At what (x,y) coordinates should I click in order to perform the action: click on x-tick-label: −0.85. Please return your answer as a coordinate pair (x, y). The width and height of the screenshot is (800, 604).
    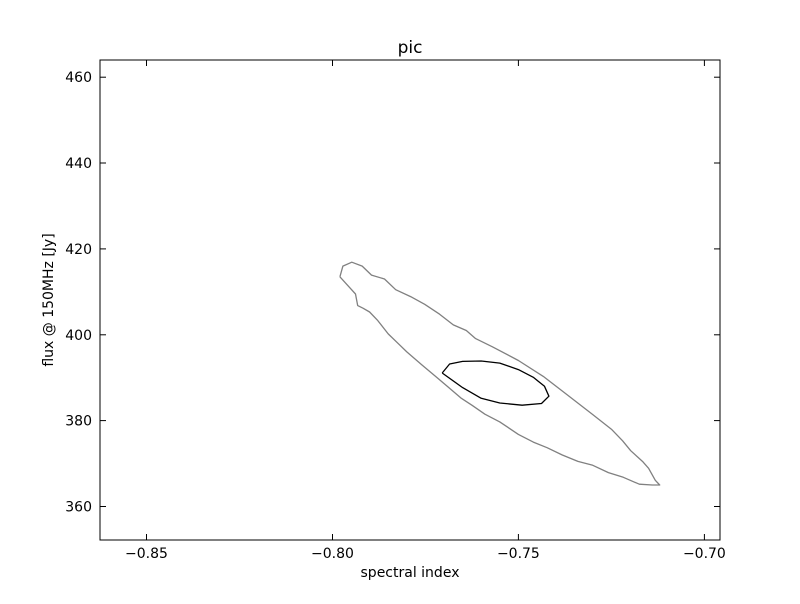
    Looking at the image, I should click on (146, 554).